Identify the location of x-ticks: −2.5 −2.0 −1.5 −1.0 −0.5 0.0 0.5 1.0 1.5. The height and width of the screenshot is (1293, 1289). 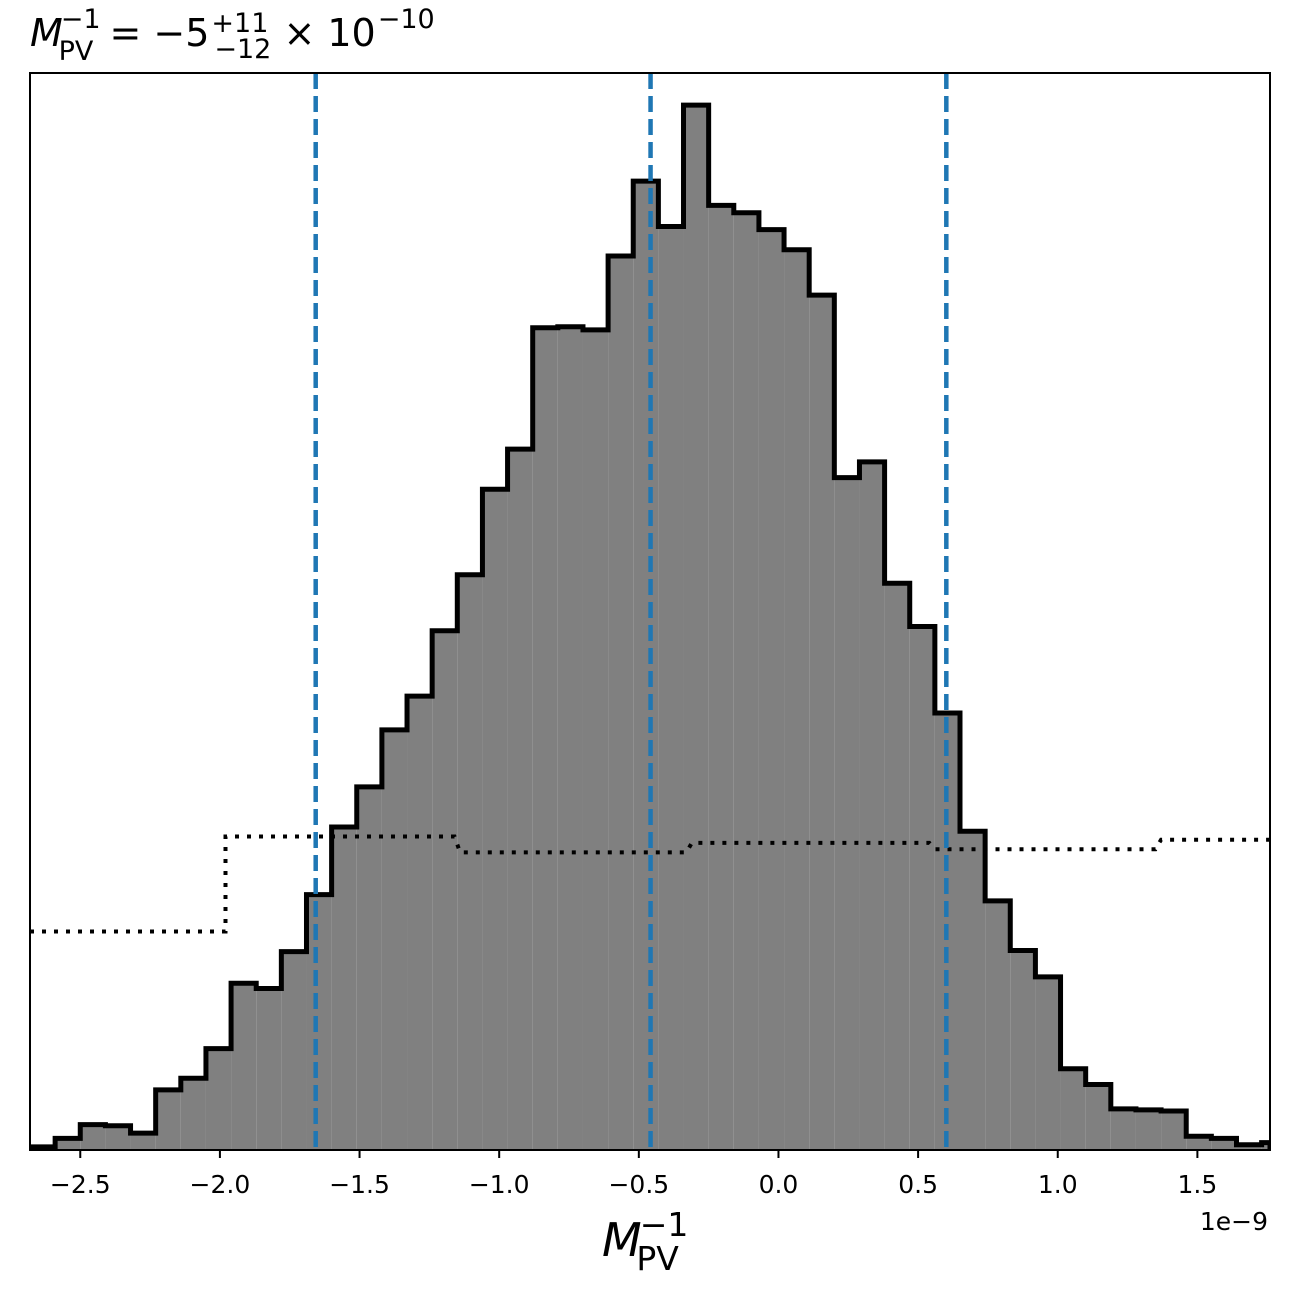
(633, 1174).